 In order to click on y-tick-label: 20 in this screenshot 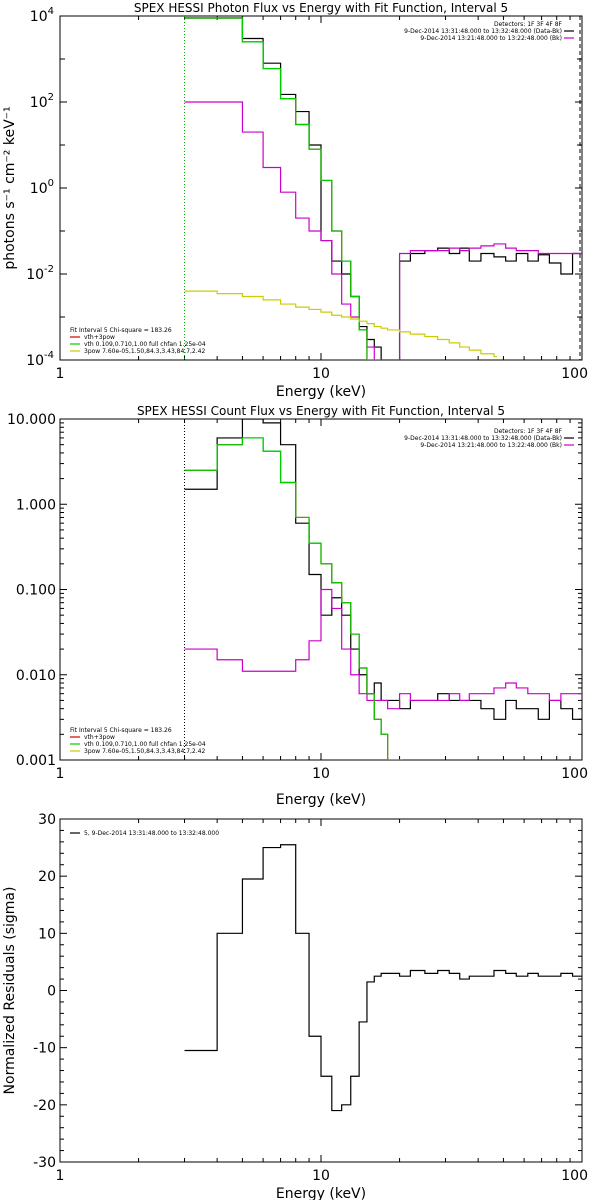, I will do `click(47, 877)`.